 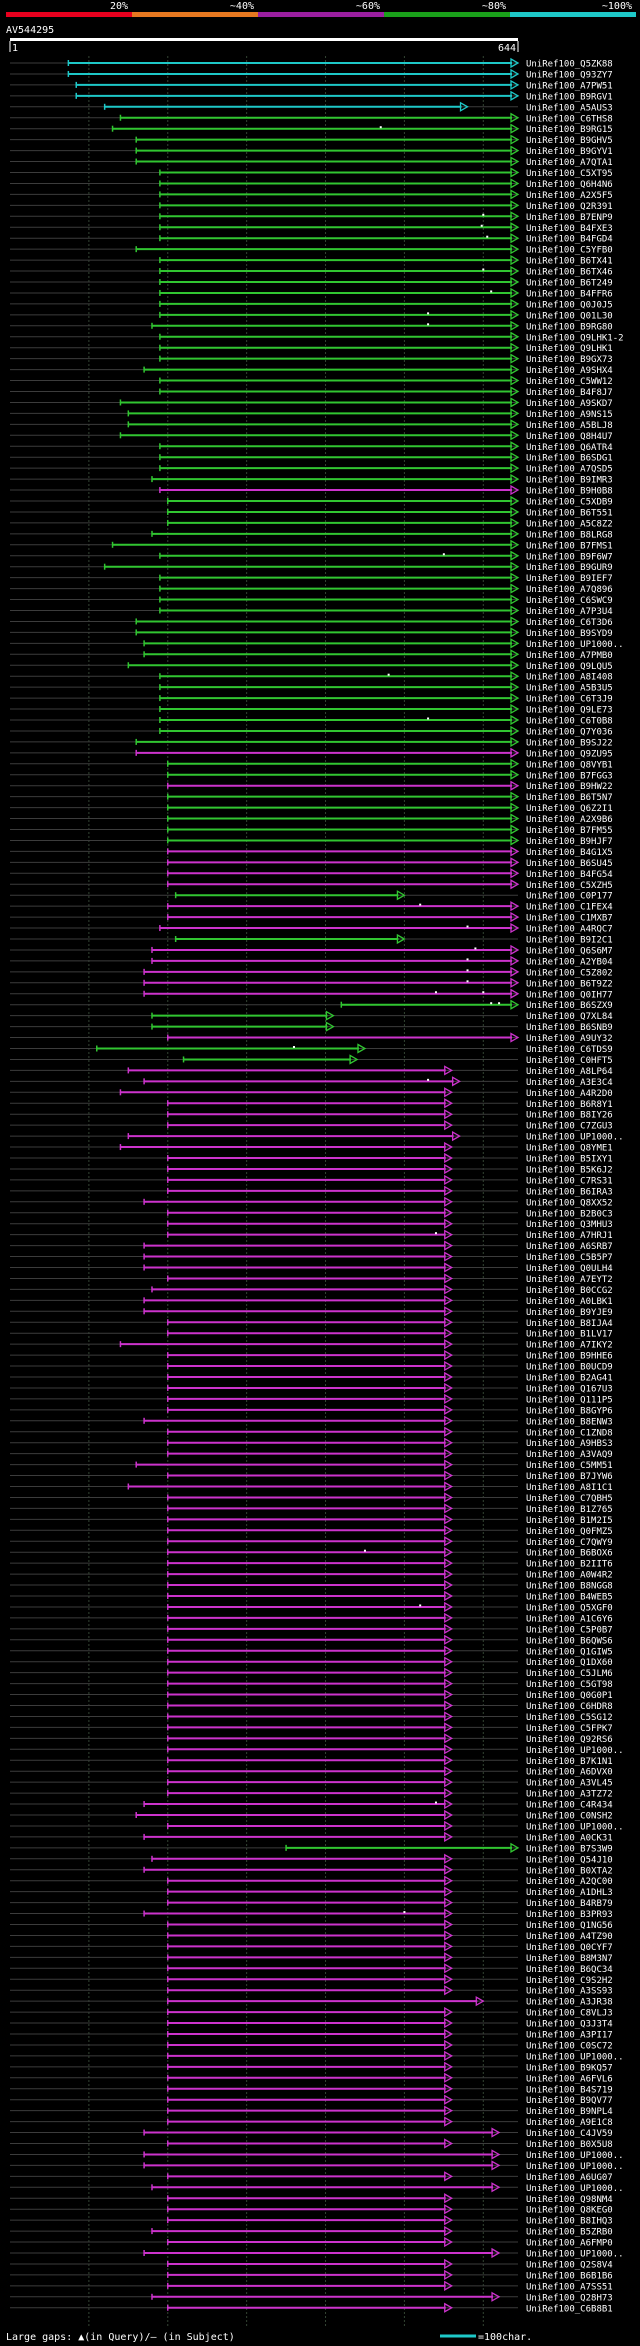 I want to click on hit-label: UniRef100_A4R2D0, so click(x=569, y=1094).